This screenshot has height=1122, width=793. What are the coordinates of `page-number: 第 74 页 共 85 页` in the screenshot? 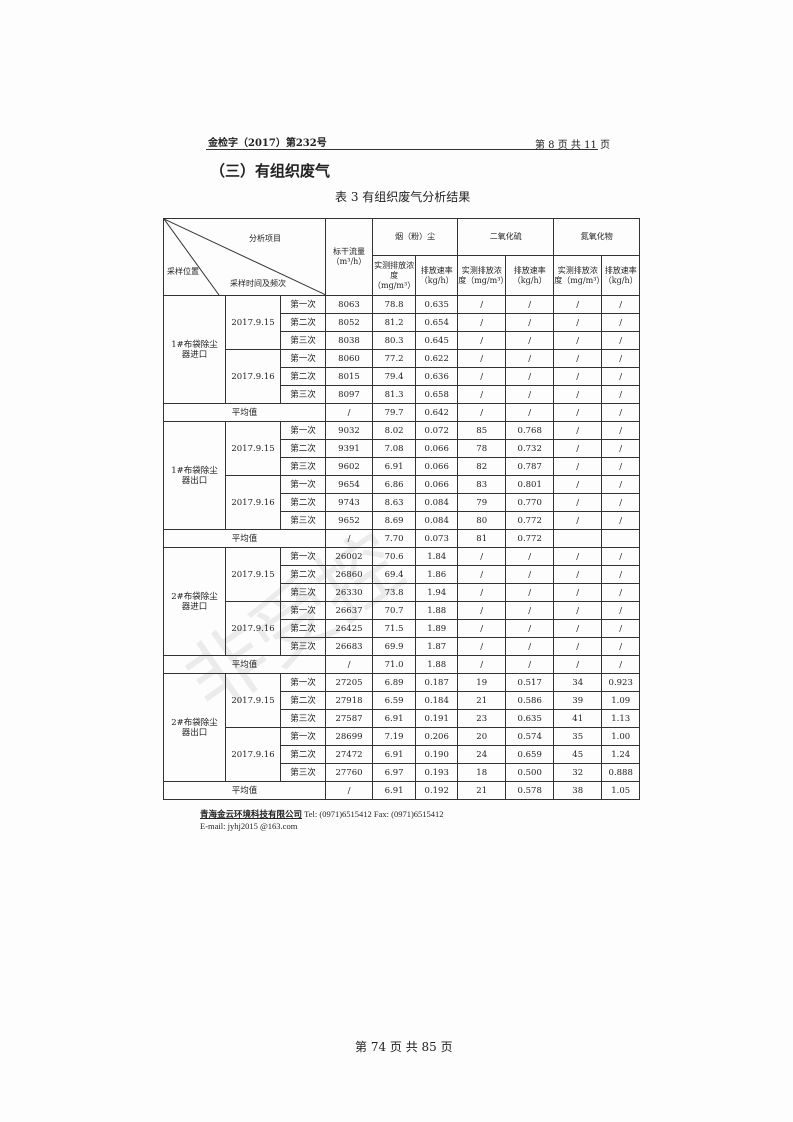 It's located at (404, 1047).